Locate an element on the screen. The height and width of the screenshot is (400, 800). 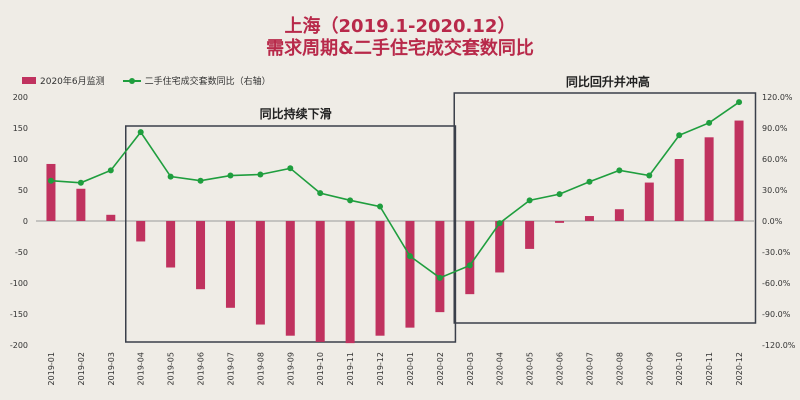
right-tick-label: -30.0% is located at coordinates (776, 252).